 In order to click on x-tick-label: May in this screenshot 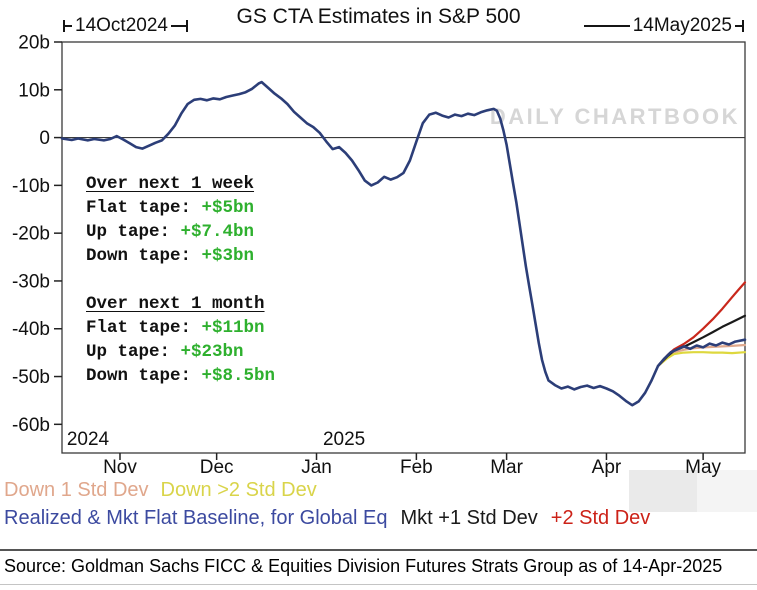, I will do `click(703, 467)`.